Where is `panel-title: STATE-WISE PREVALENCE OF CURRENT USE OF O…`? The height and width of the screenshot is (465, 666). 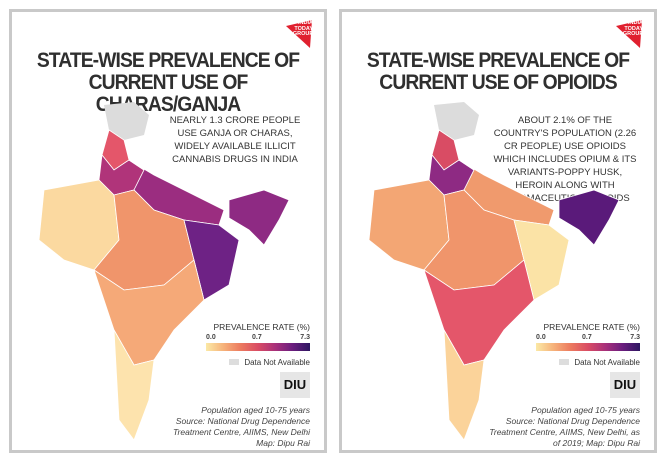 panel-title: STATE-WISE PREVALENCE OF CURRENT USE OF O… is located at coordinates (498, 71).